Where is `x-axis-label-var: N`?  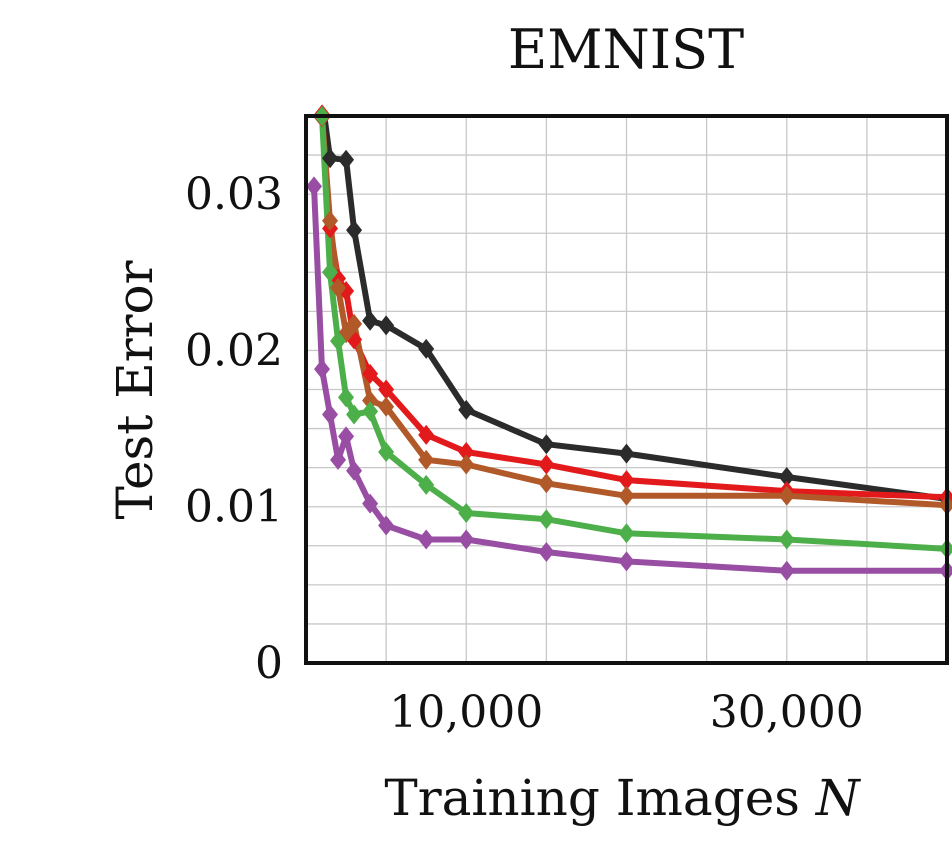 x-axis-label-var: N is located at coordinates (838, 798).